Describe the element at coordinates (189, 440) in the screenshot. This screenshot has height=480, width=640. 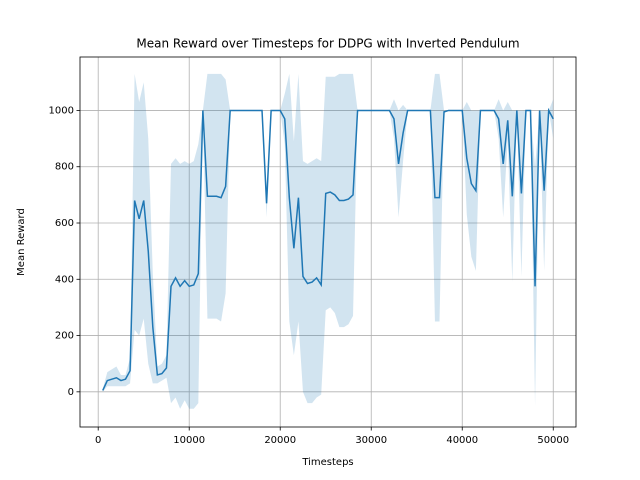
I see `x-tick-label: 10000` at that location.